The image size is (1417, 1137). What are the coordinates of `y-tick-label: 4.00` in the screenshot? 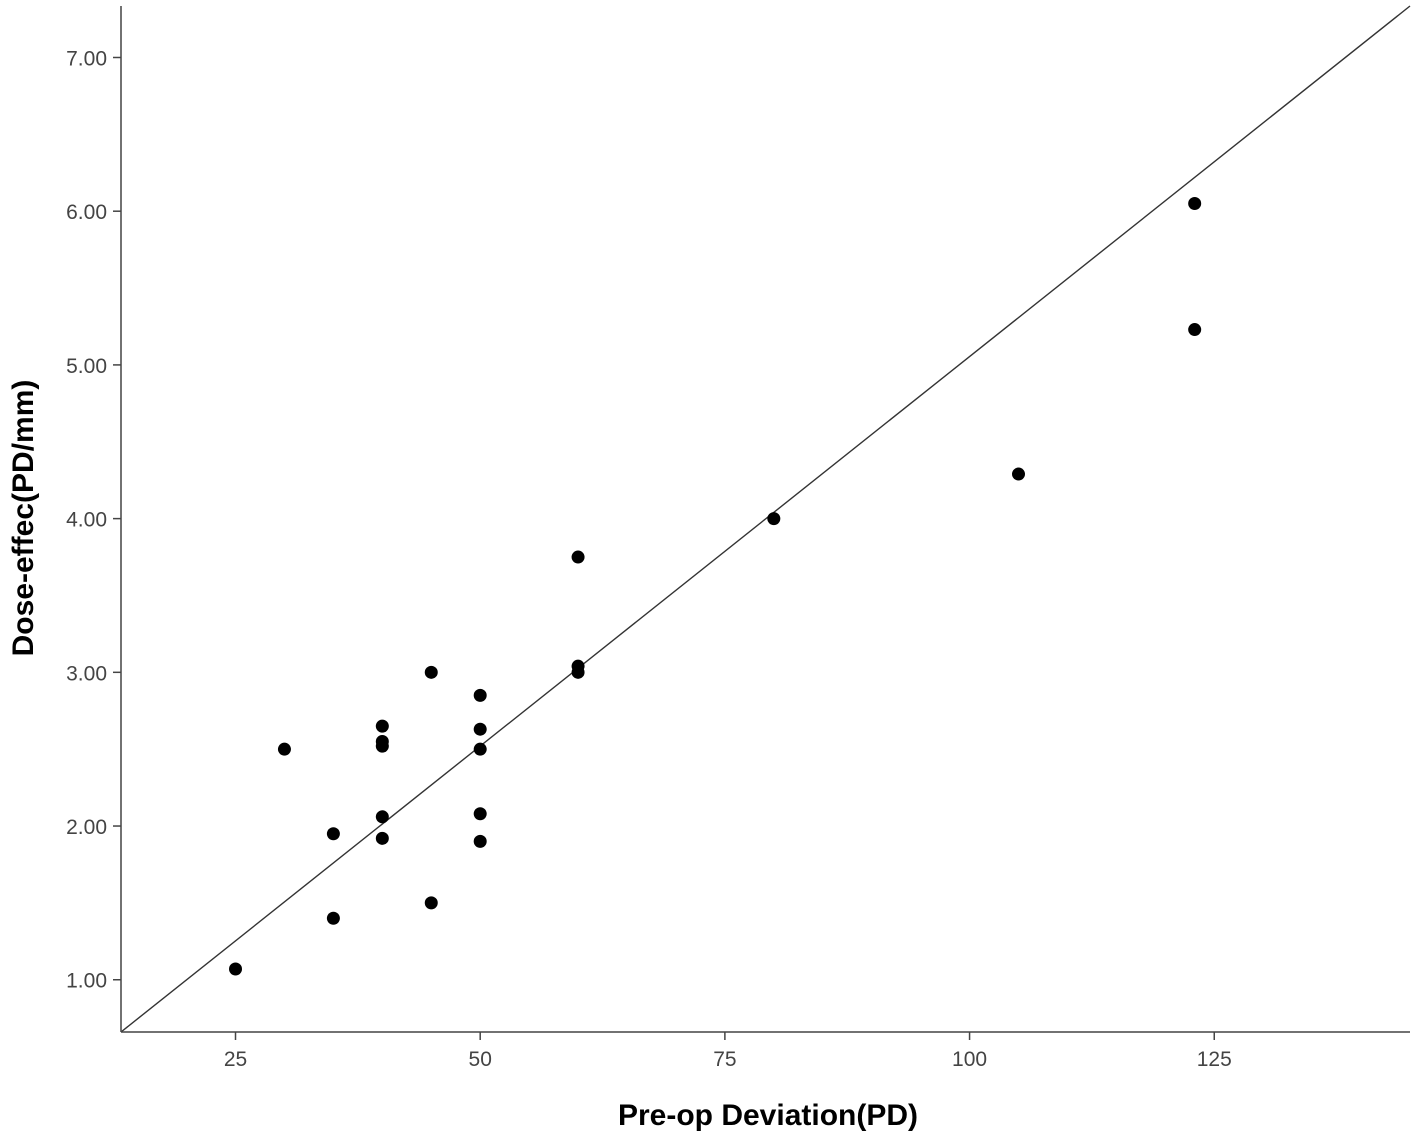 It's located at (86, 520).